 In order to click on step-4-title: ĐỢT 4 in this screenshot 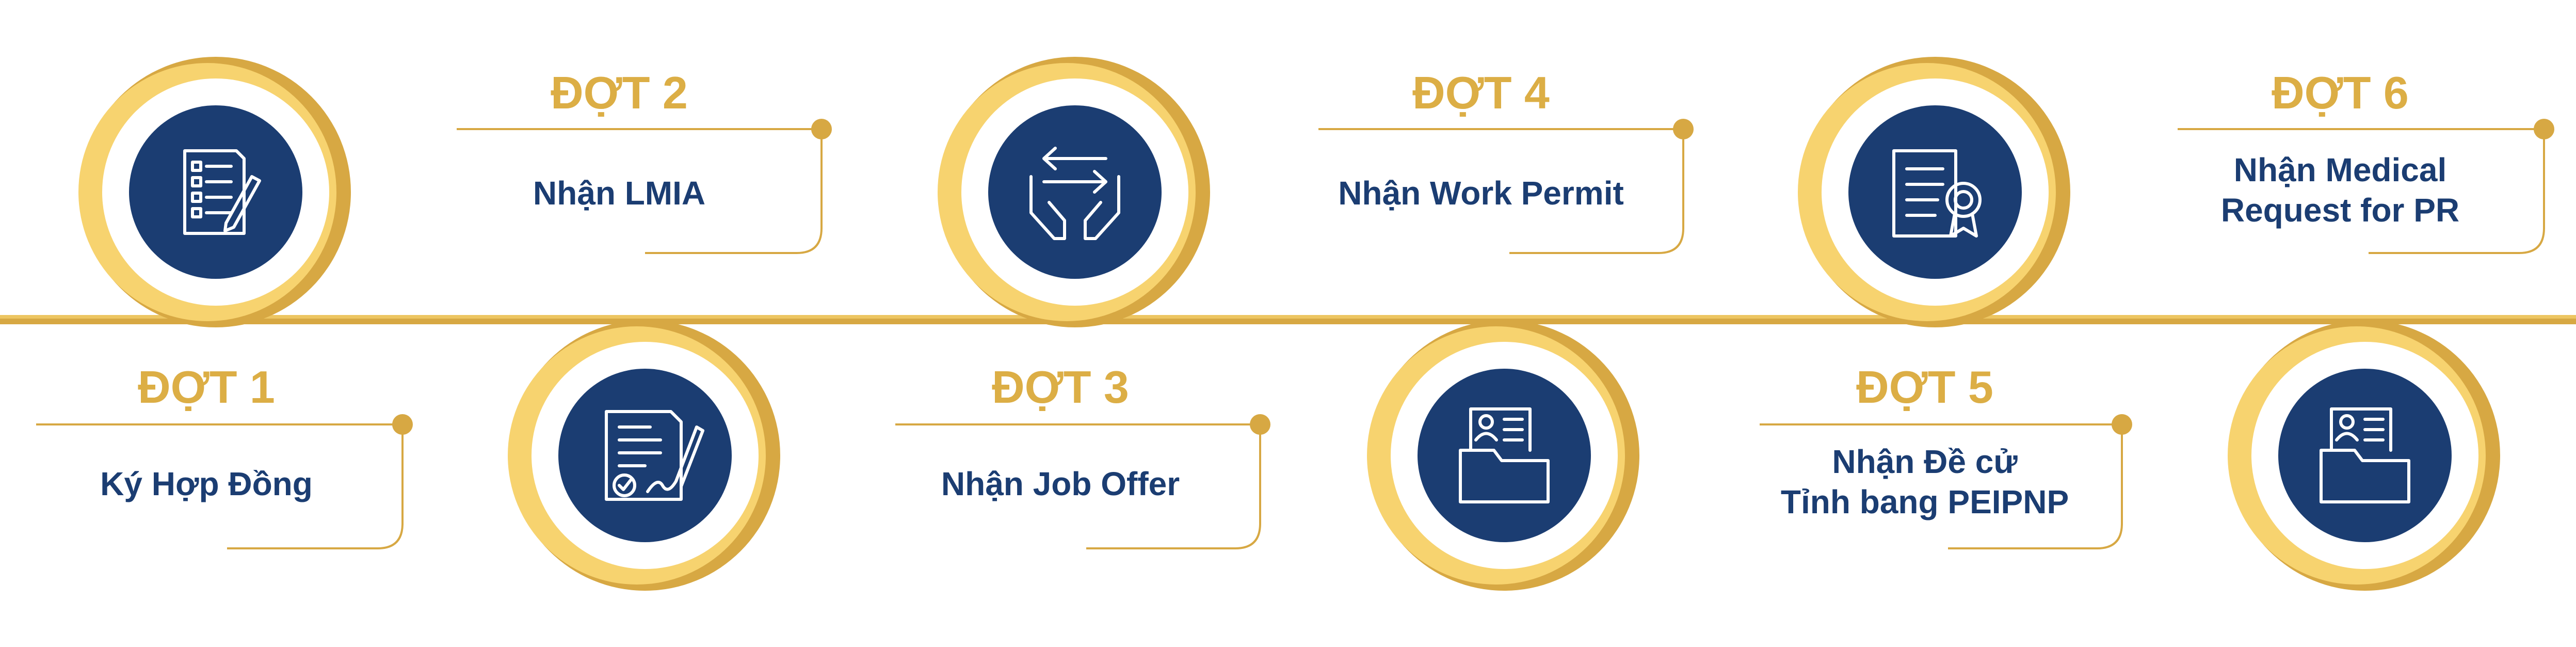, I will do `click(1481, 92)`.